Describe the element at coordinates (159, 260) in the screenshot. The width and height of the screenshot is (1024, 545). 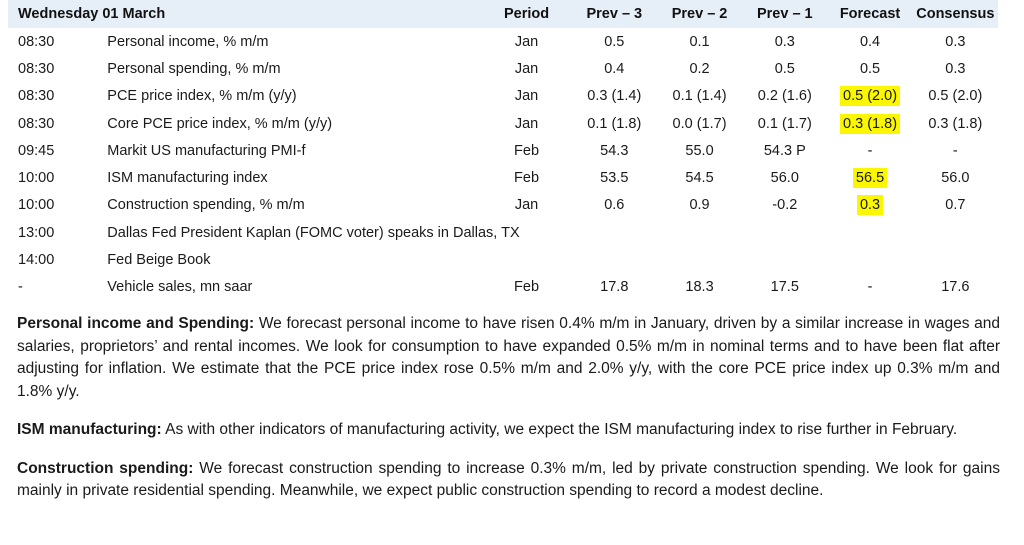
I see `event-cell: Fed Beige Book` at that location.